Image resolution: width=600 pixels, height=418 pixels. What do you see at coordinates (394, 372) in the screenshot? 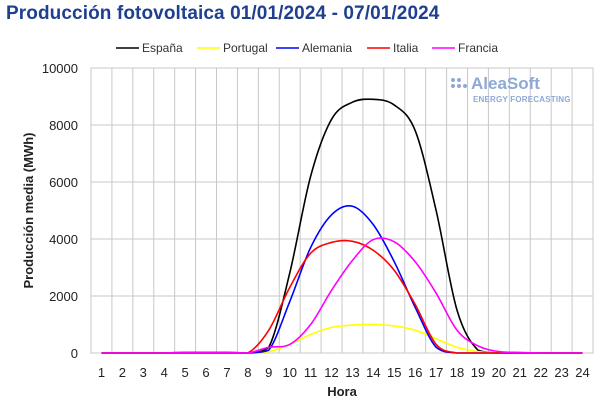
I see `x-tick-label: 15` at bounding box center [394, 372].